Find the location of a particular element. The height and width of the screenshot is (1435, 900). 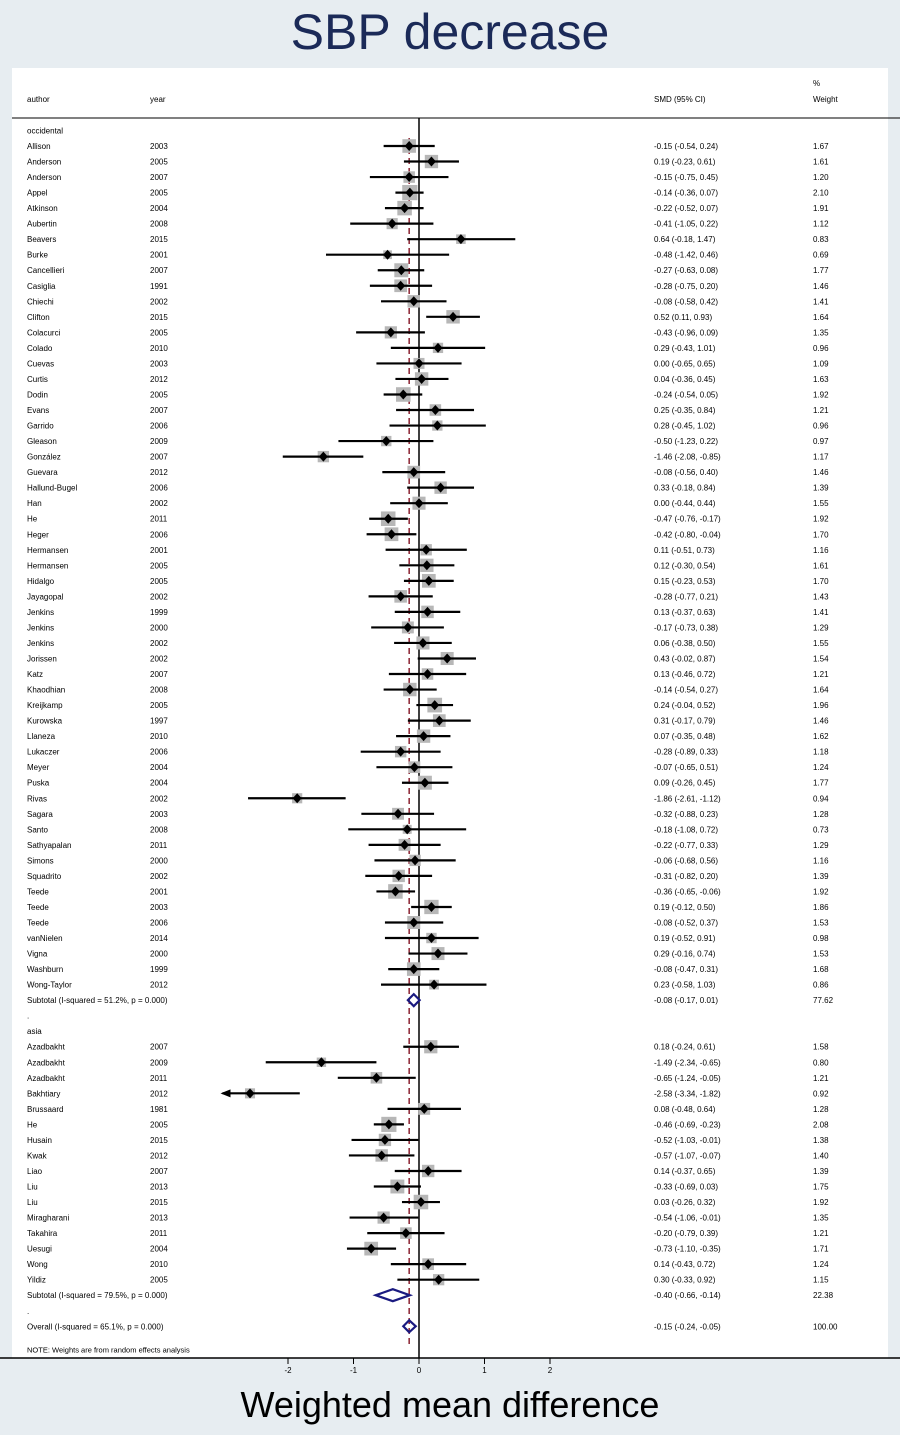

study-year: 2006 is located at coordinates (159, 923).